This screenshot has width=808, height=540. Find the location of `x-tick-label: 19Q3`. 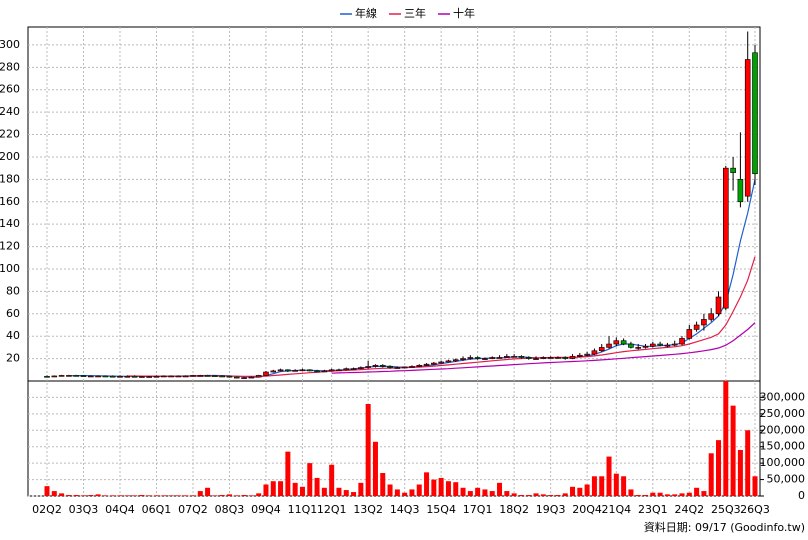

x-tick-label: 19Q3 is located at coordinates (551, 509).